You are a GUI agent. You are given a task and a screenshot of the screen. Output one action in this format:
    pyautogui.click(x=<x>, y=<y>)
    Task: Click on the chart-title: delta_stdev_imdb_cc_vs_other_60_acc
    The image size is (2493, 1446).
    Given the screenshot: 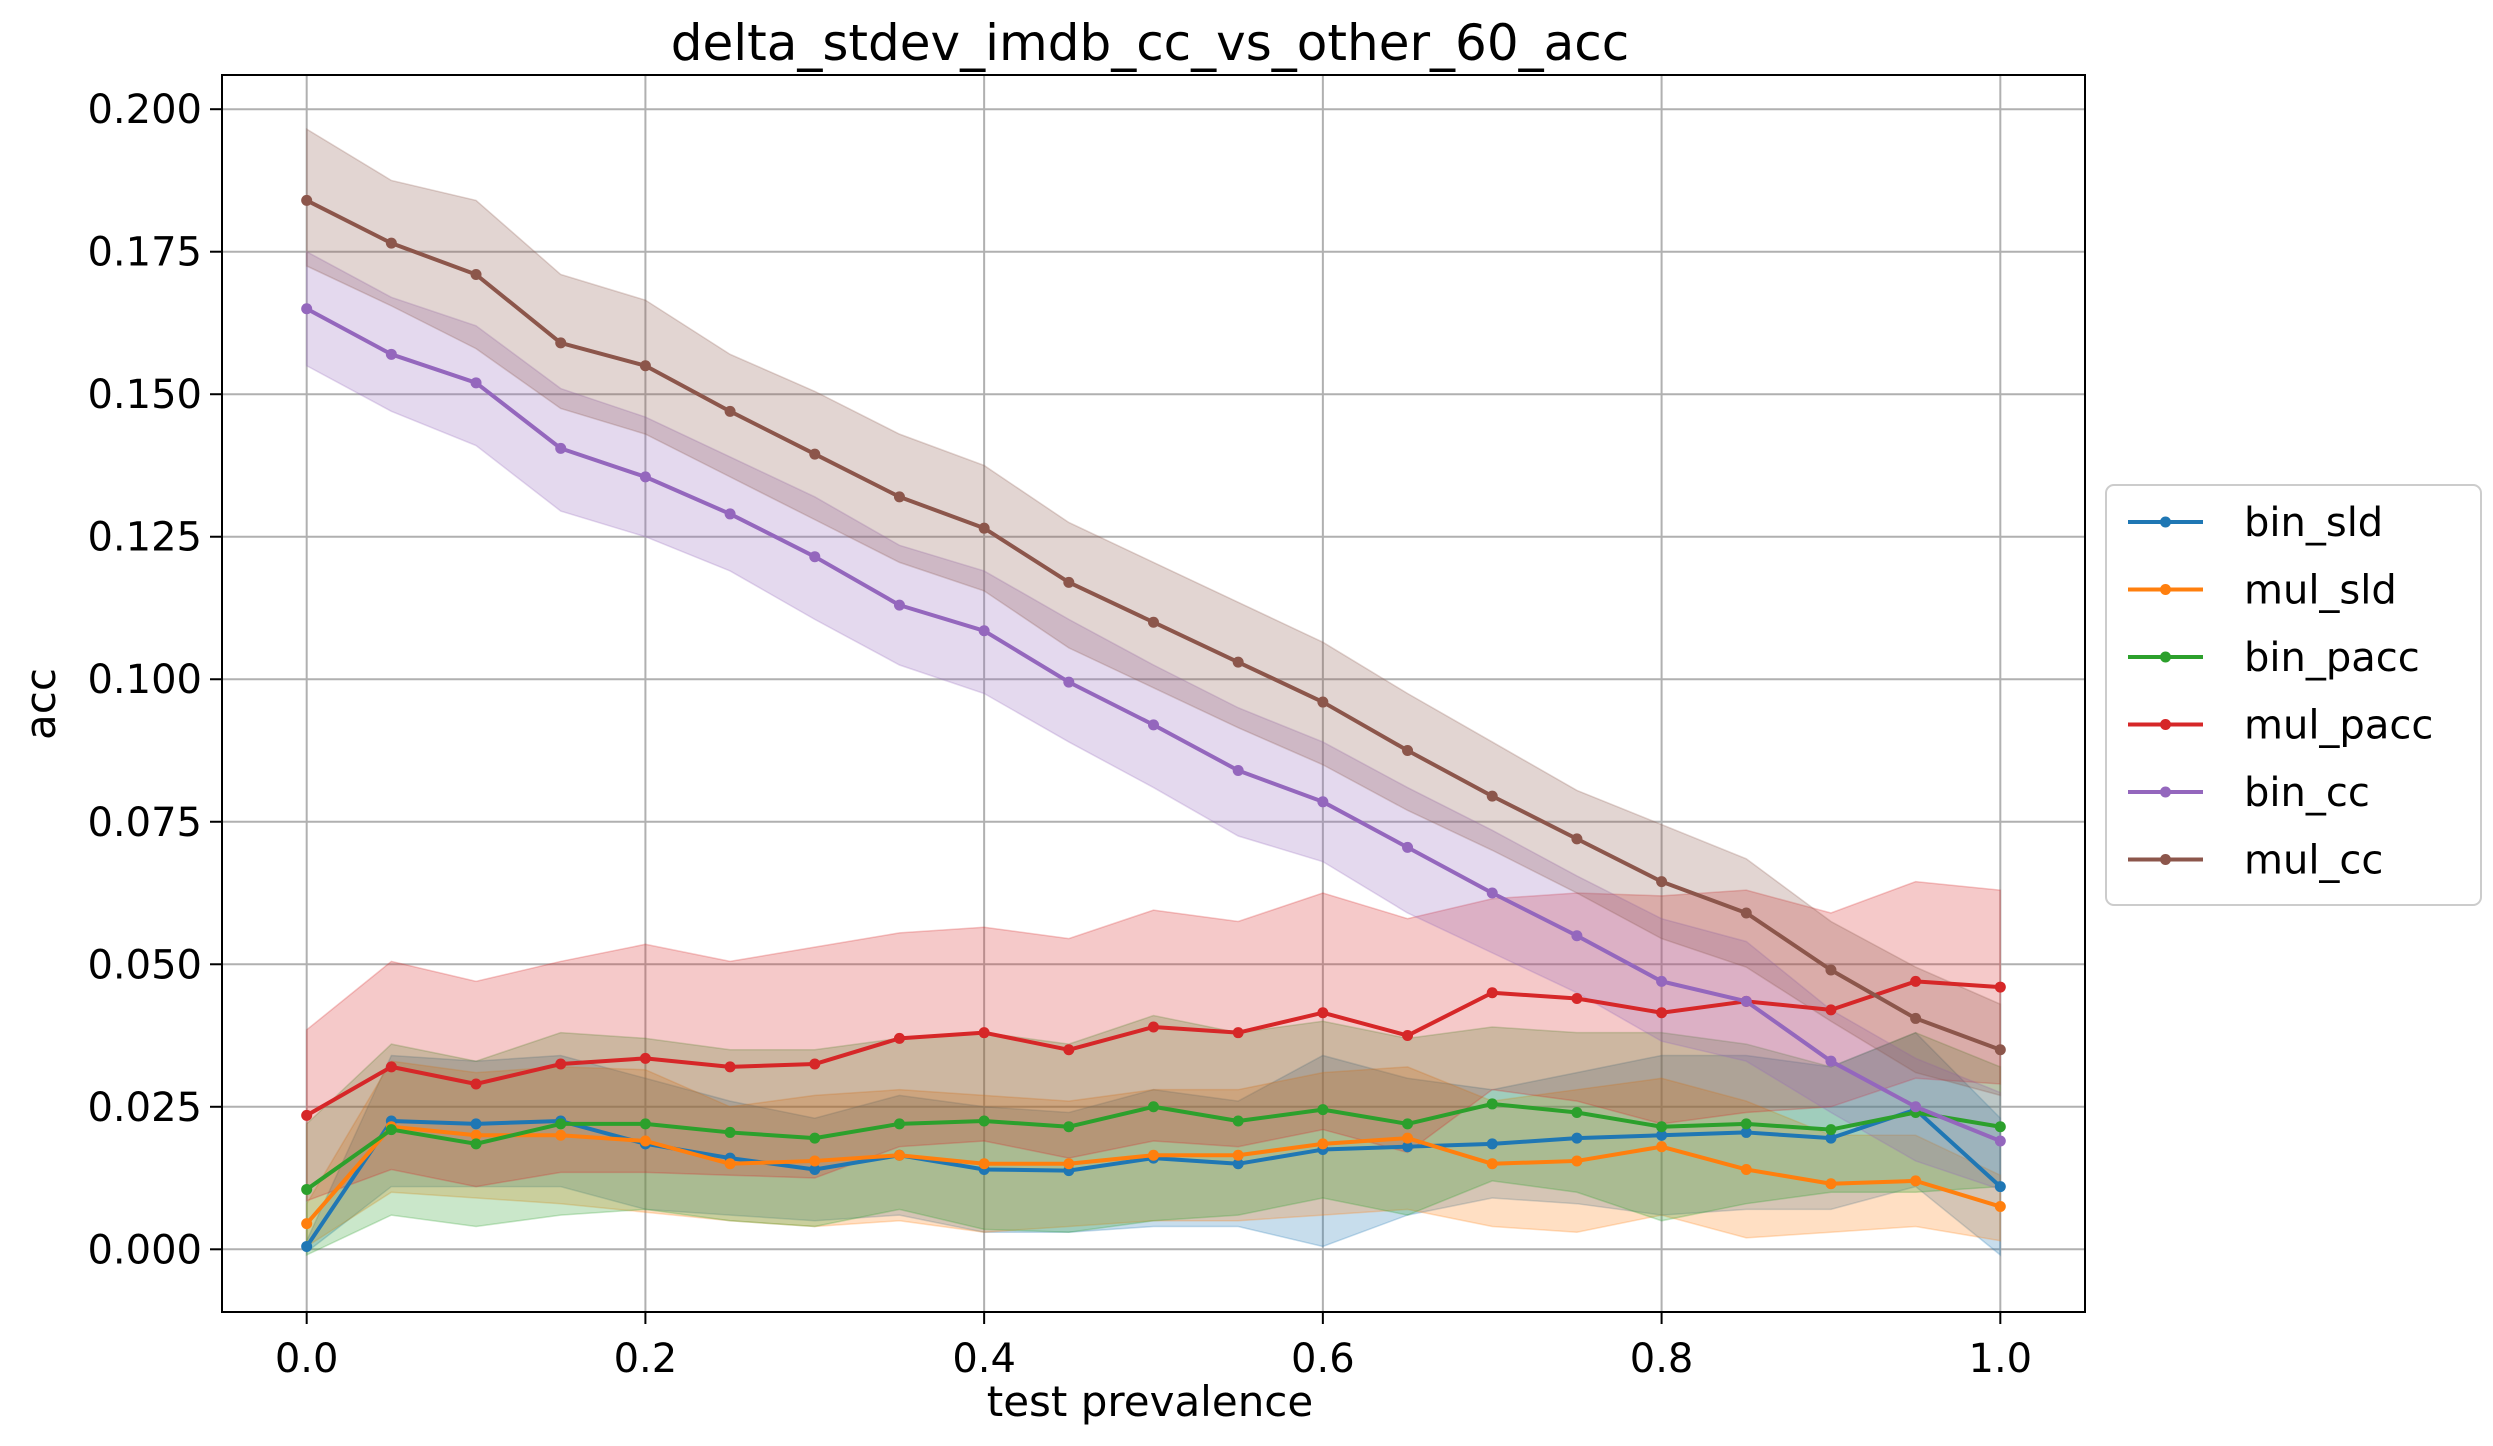 What is the action you would take?
    pyautogui.click(x=1150, y=43)
    